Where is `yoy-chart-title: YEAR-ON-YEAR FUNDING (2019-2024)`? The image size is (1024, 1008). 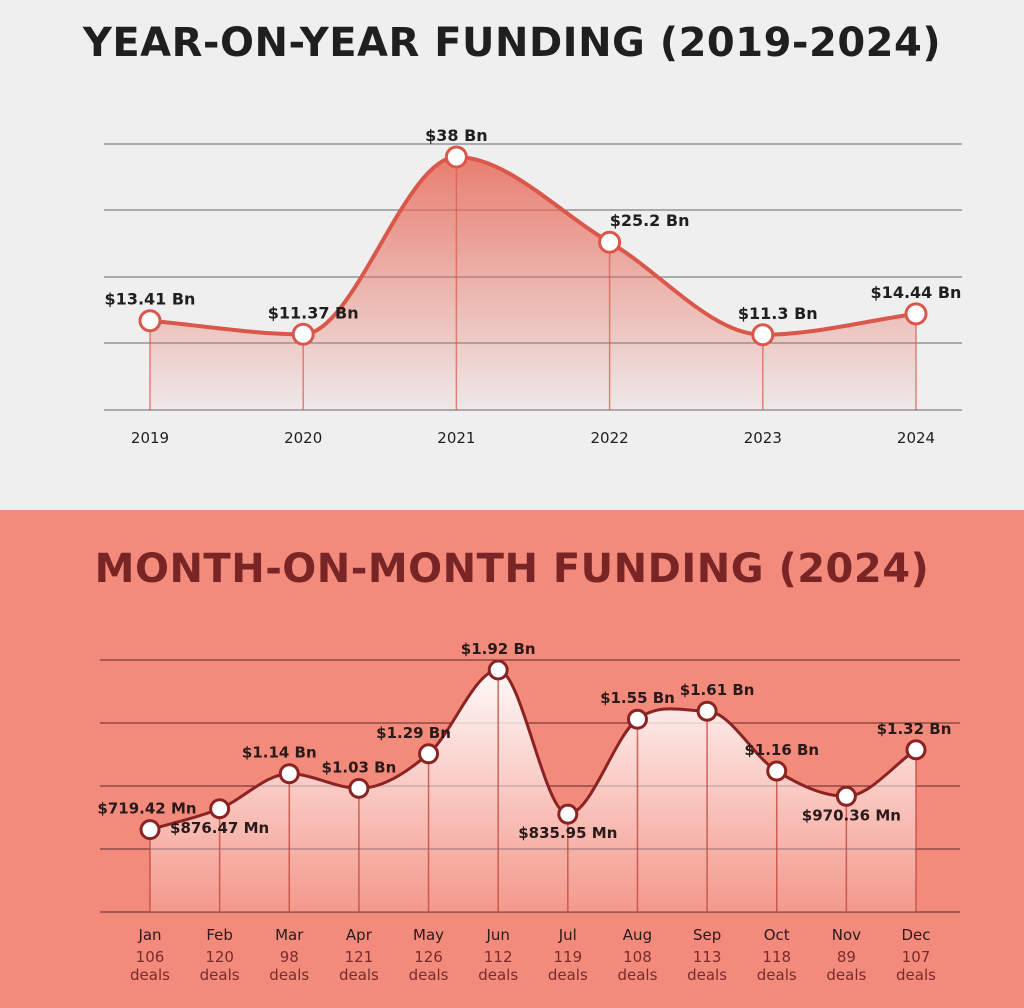 yoy-chart-title: YEAR-ON-YEAR FUNDING (2019-2024) is located at coordinates (512, 43).